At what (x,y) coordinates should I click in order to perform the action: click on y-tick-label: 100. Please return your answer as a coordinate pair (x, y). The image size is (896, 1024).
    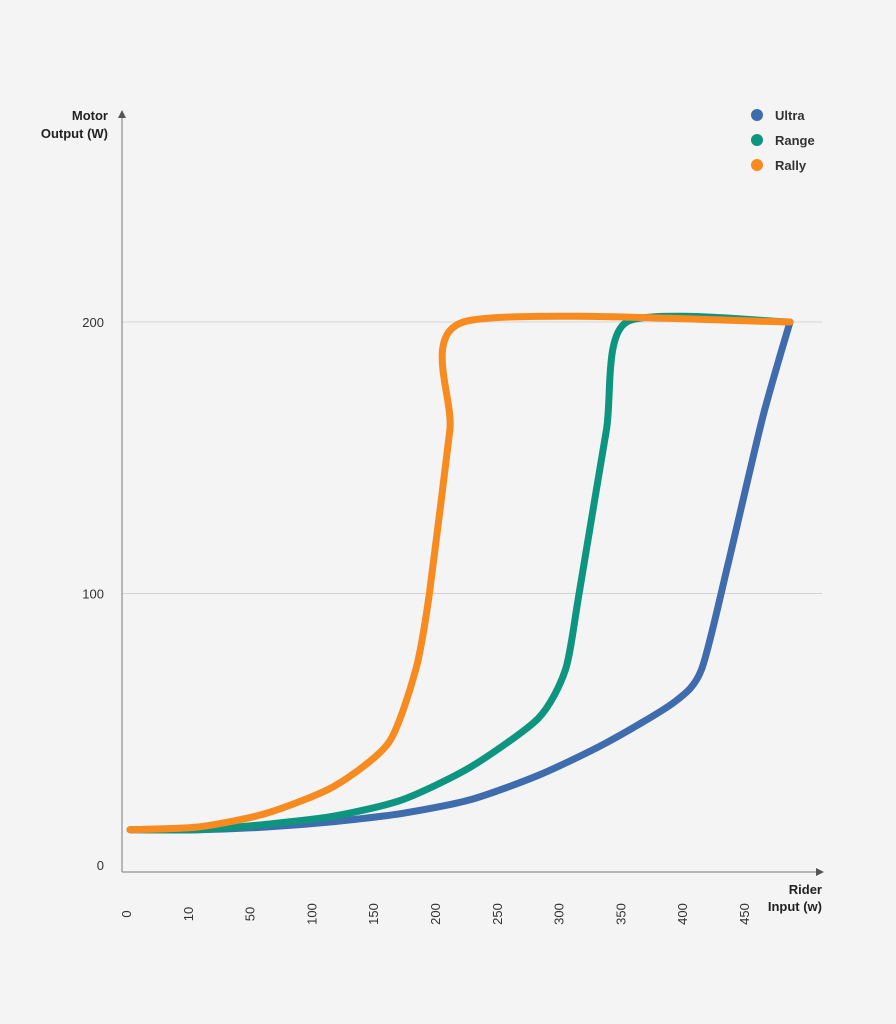
    Looking at the image, I should click on (93, 594).